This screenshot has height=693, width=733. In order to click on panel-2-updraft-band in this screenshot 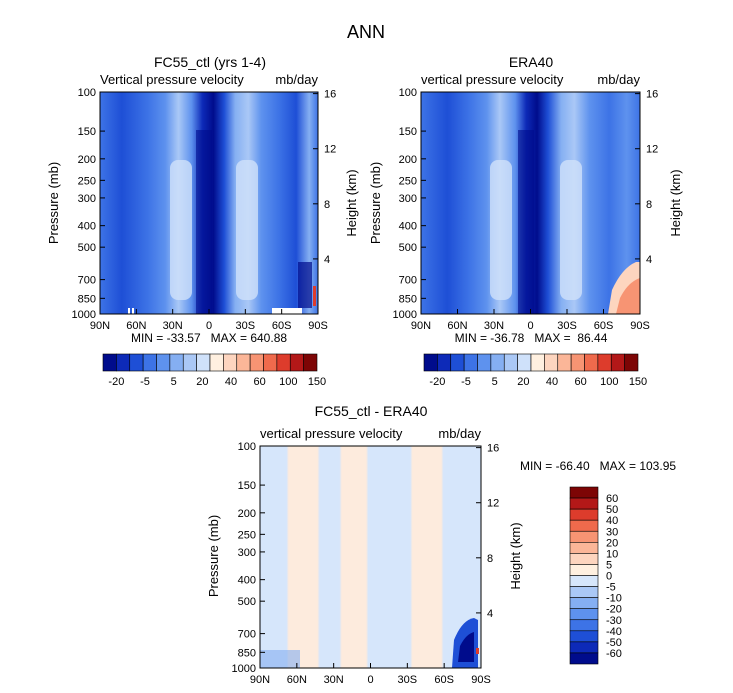, I will do `click(526, 222)`.